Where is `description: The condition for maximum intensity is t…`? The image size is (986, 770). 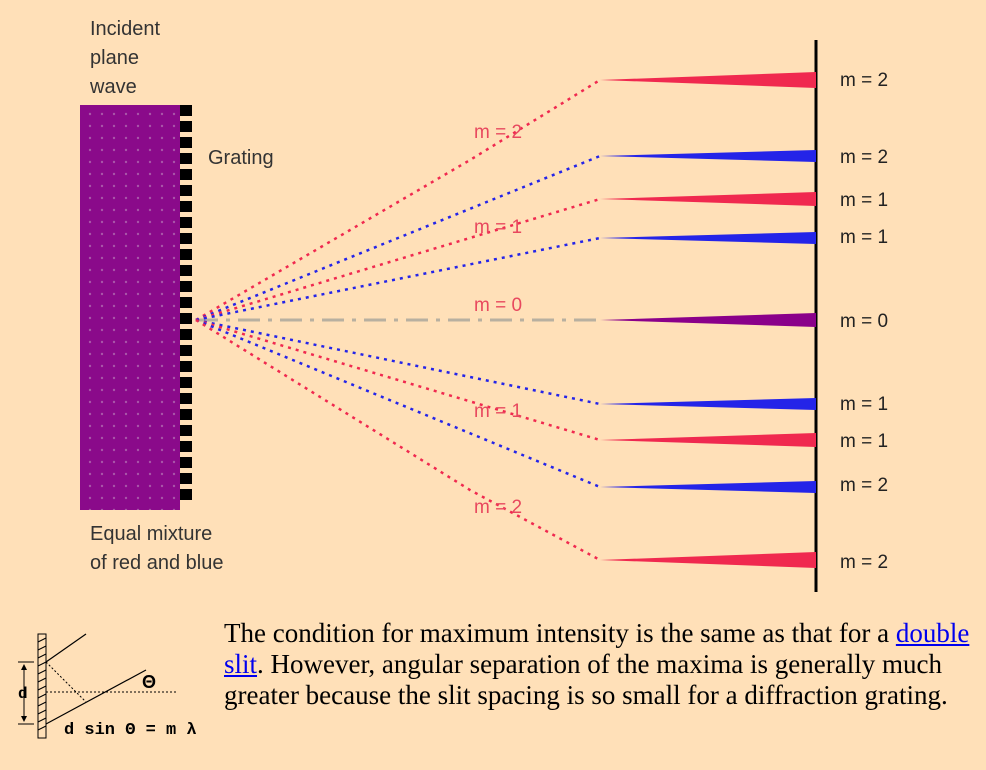
description: The condition for maximum intensity is t… is located at coordinates (604, 664).